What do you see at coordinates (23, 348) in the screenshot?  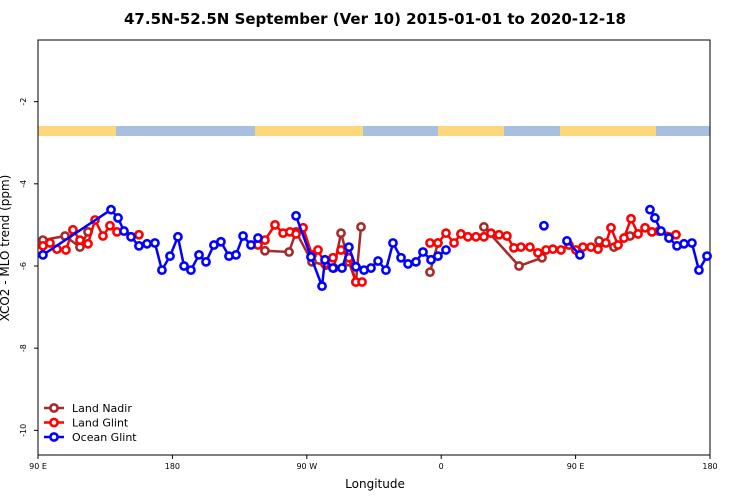 I see `y-tick-label: -8` at bounding box center [23, 348].